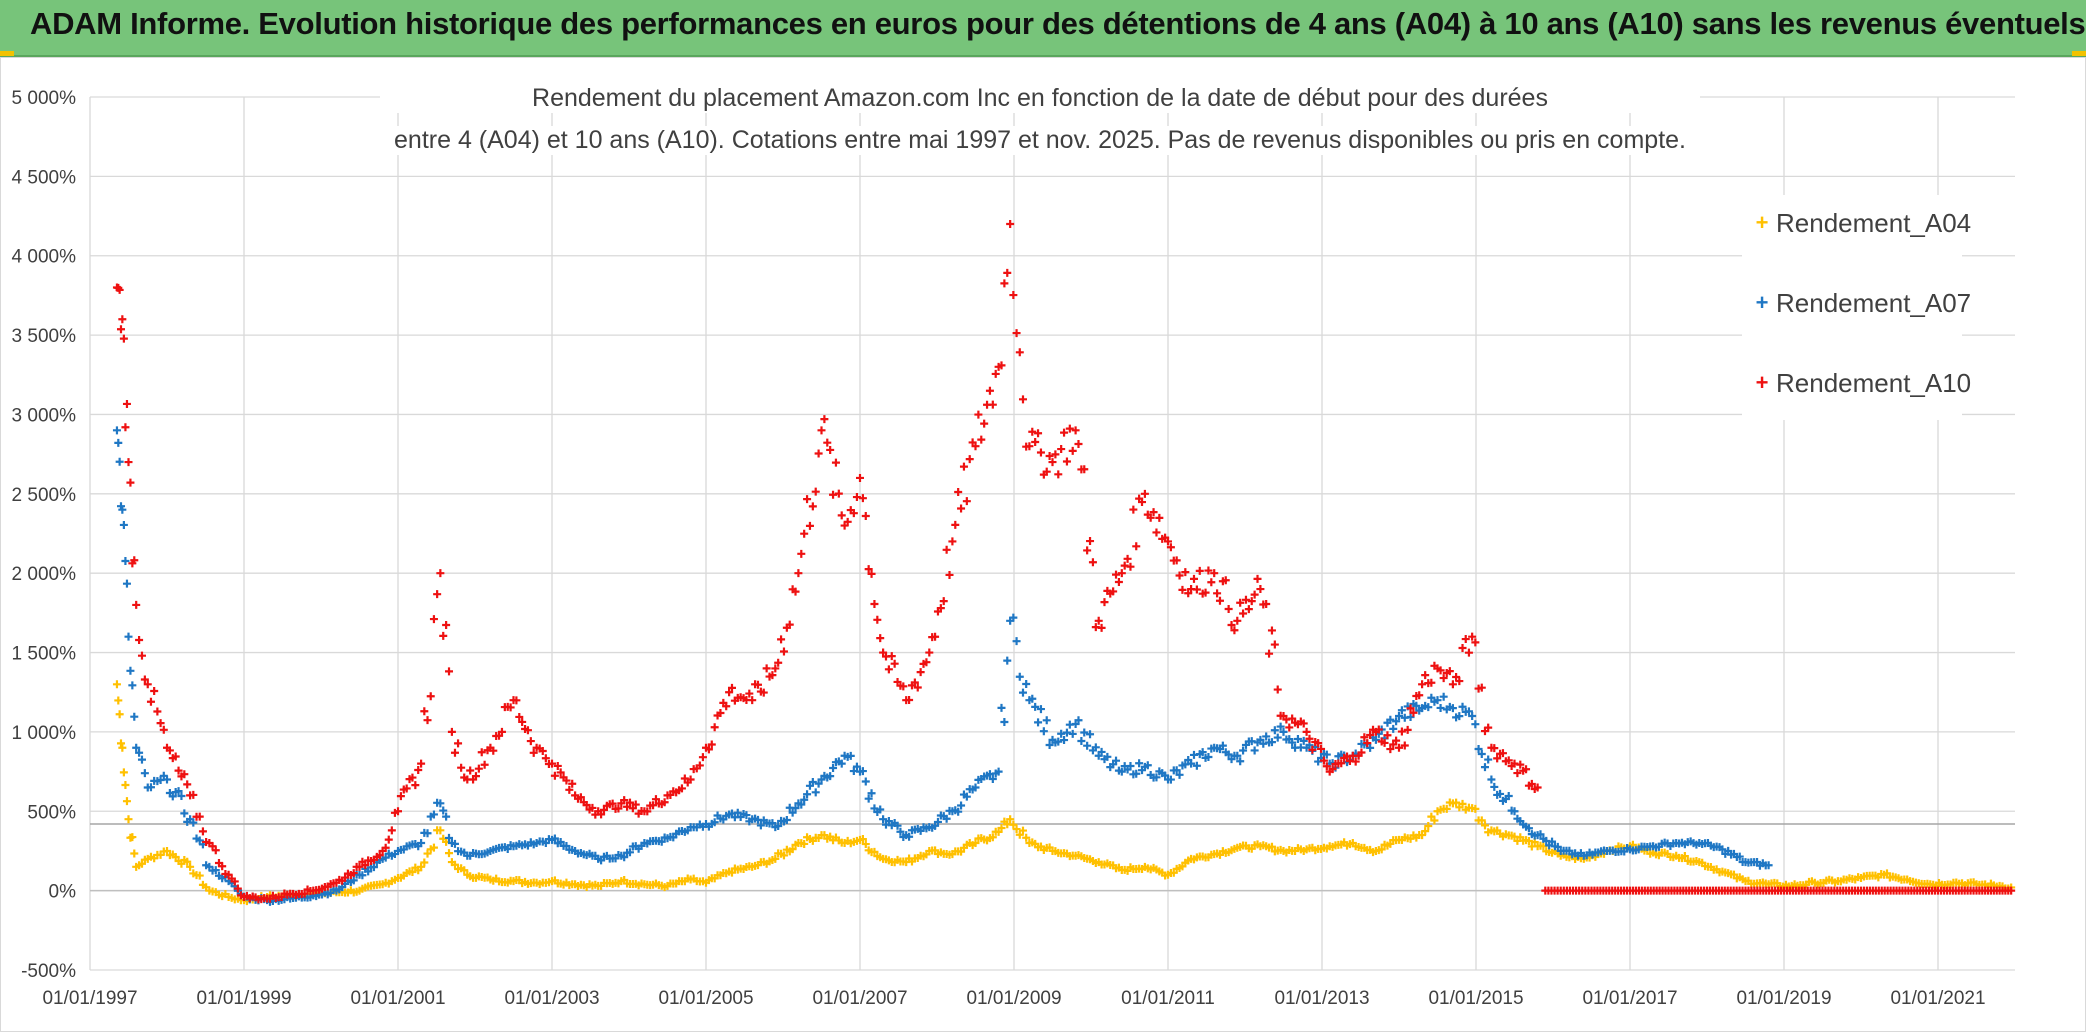 Image resolution: width=2086 pixels, height=1032 pixels. What do you see at coordinates (705, 998) in the screenshot?
I see `x-tick-label: 01/01/2005` at bounding box center [705, 998].